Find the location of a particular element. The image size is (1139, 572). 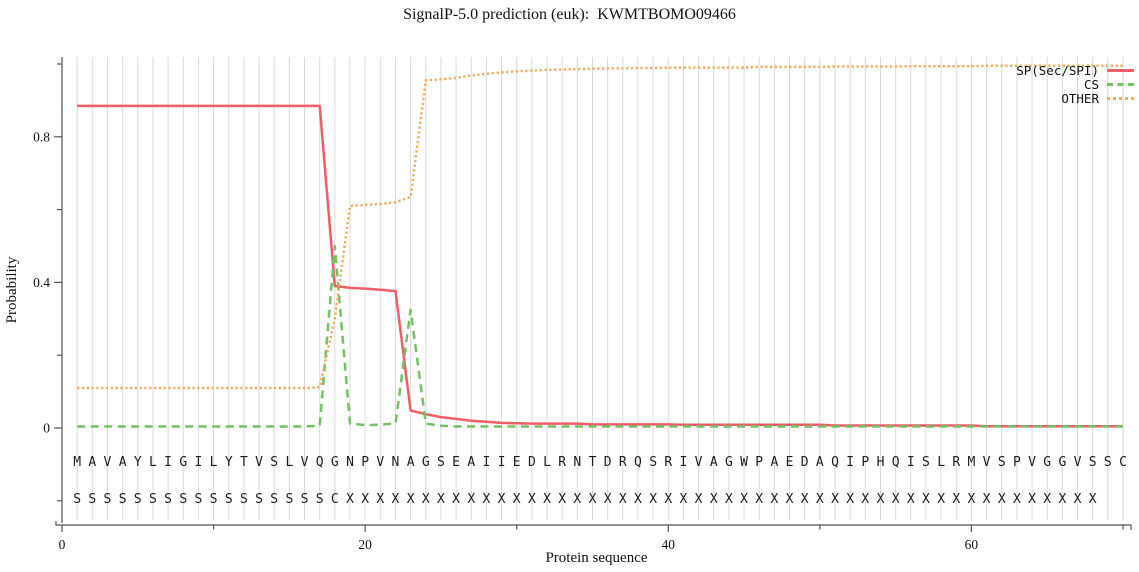

sequence-residue-letter: T is located at coordinates (244, 462).